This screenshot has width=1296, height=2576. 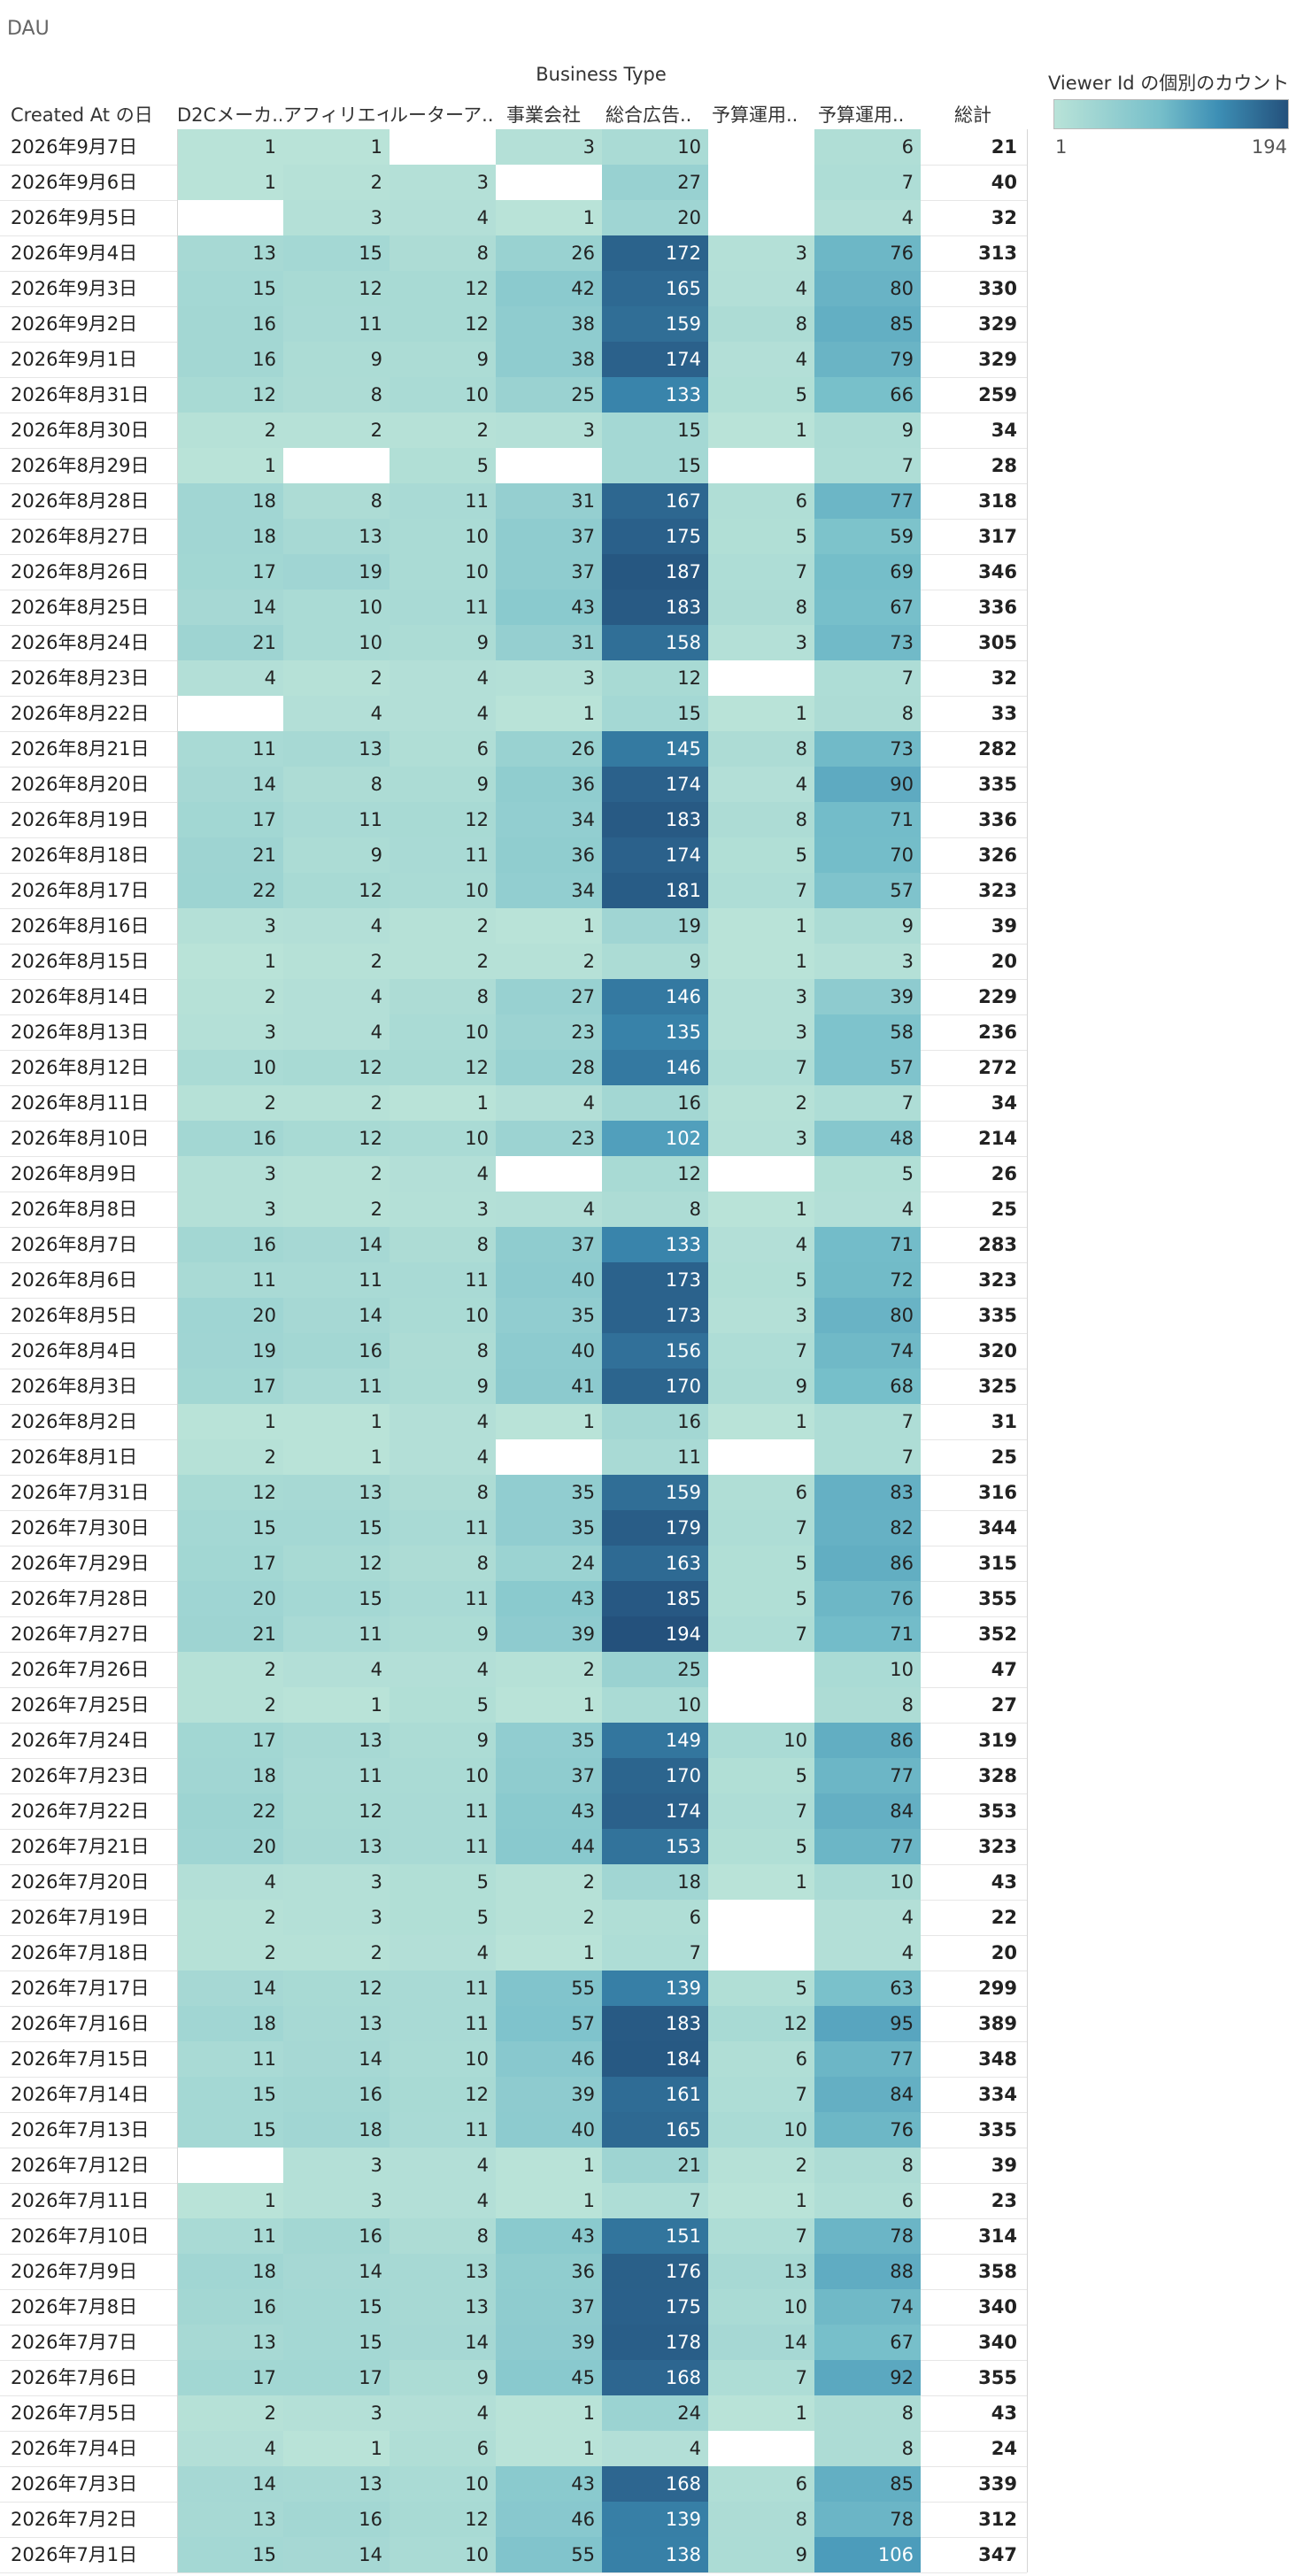 What do you see at coordinates (655, 1811) in the screenshot?
I see `heatmap-cell: 174` at bounding box center [655, 1811].